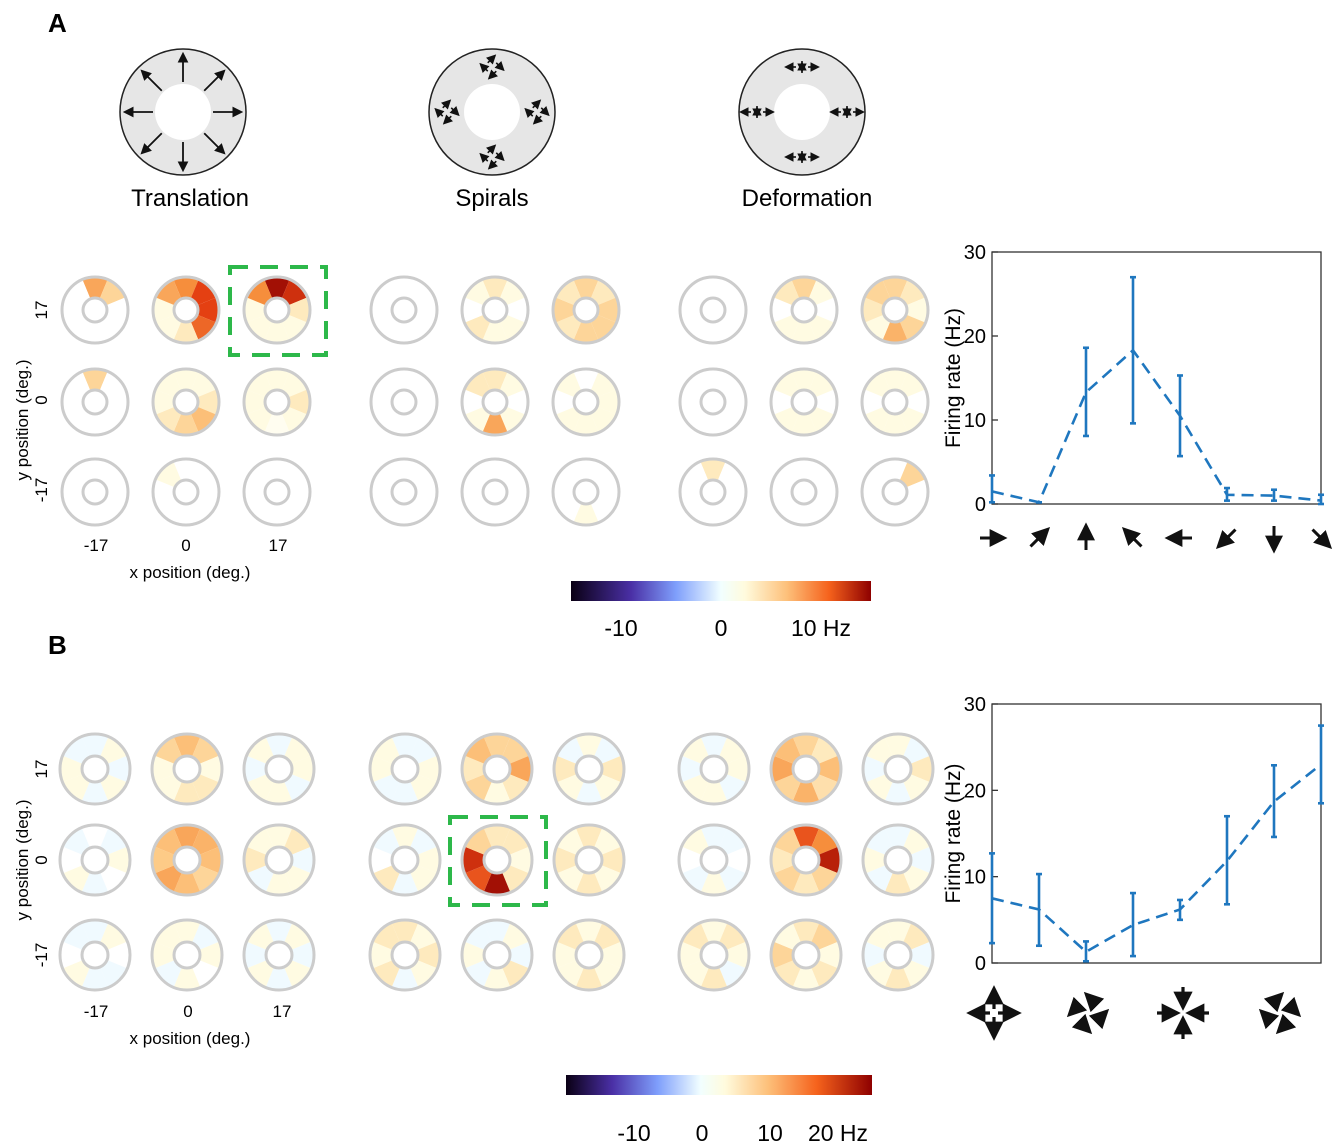  Describe the element at coordinates (633, 1133) in the screenshot. I see `colorbar-tick-label: -10` at that location.